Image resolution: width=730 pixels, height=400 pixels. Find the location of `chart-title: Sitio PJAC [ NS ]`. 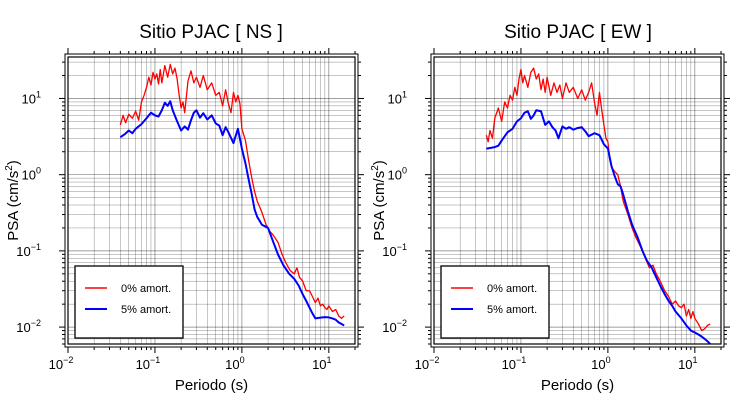

chart-title: Sitio PJAC [ NS ] is located at coordinates (211, 32).